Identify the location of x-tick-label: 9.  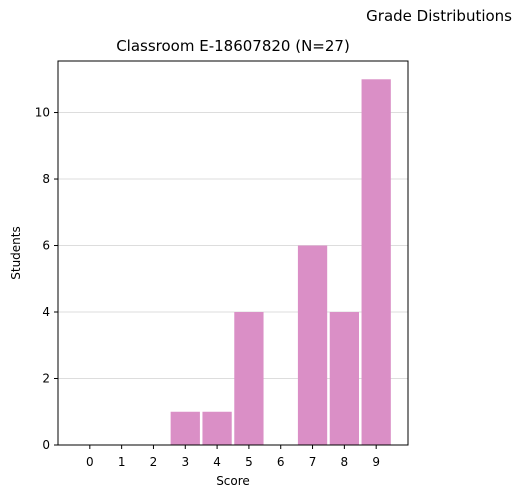
(376, 462).